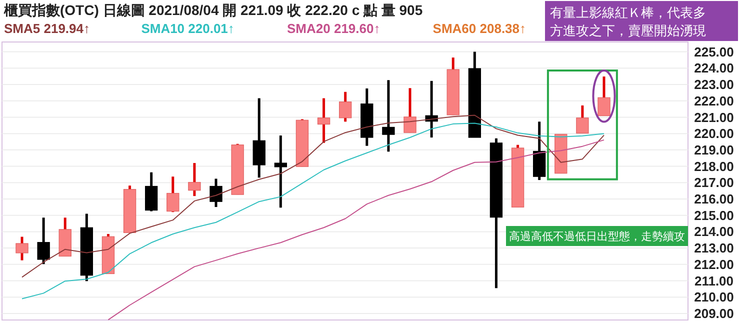 This screenshot has width=740, height=325. What do you see at coordinates (47, 28) in the screenshot?
I see `text: SMA5 219.94↑` at bounding box center [47, 28].